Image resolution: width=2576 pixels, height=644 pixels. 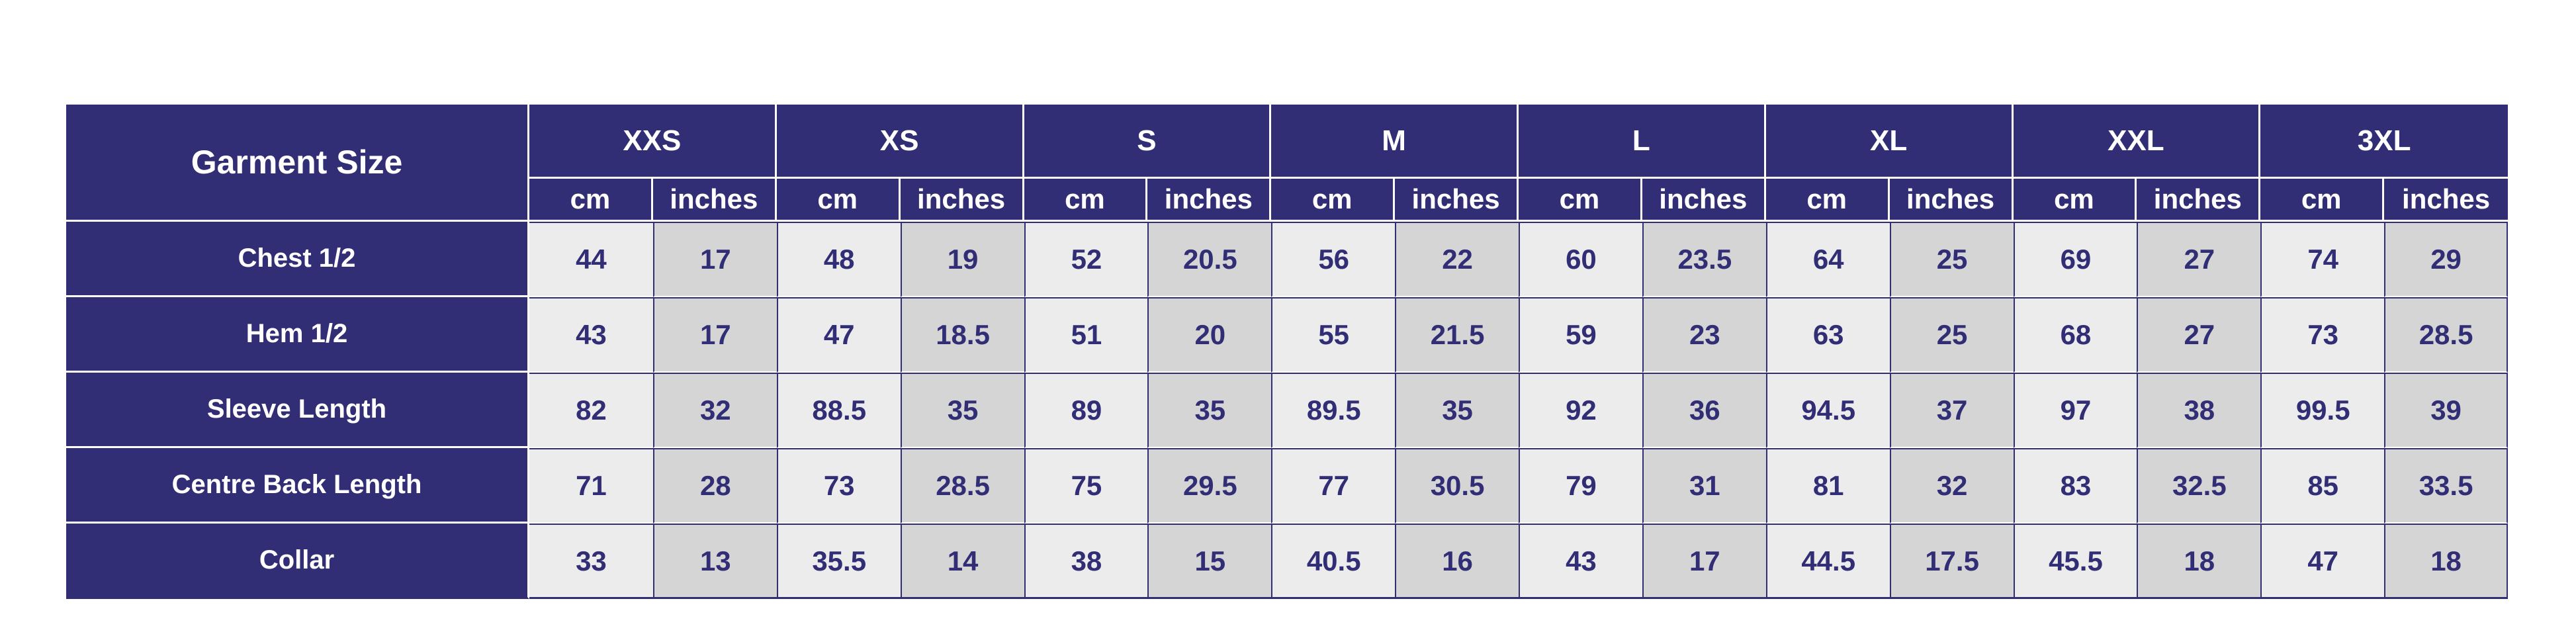 I want to click on unit-header-inches-3xl: inches, so click(x=2446, y=200).